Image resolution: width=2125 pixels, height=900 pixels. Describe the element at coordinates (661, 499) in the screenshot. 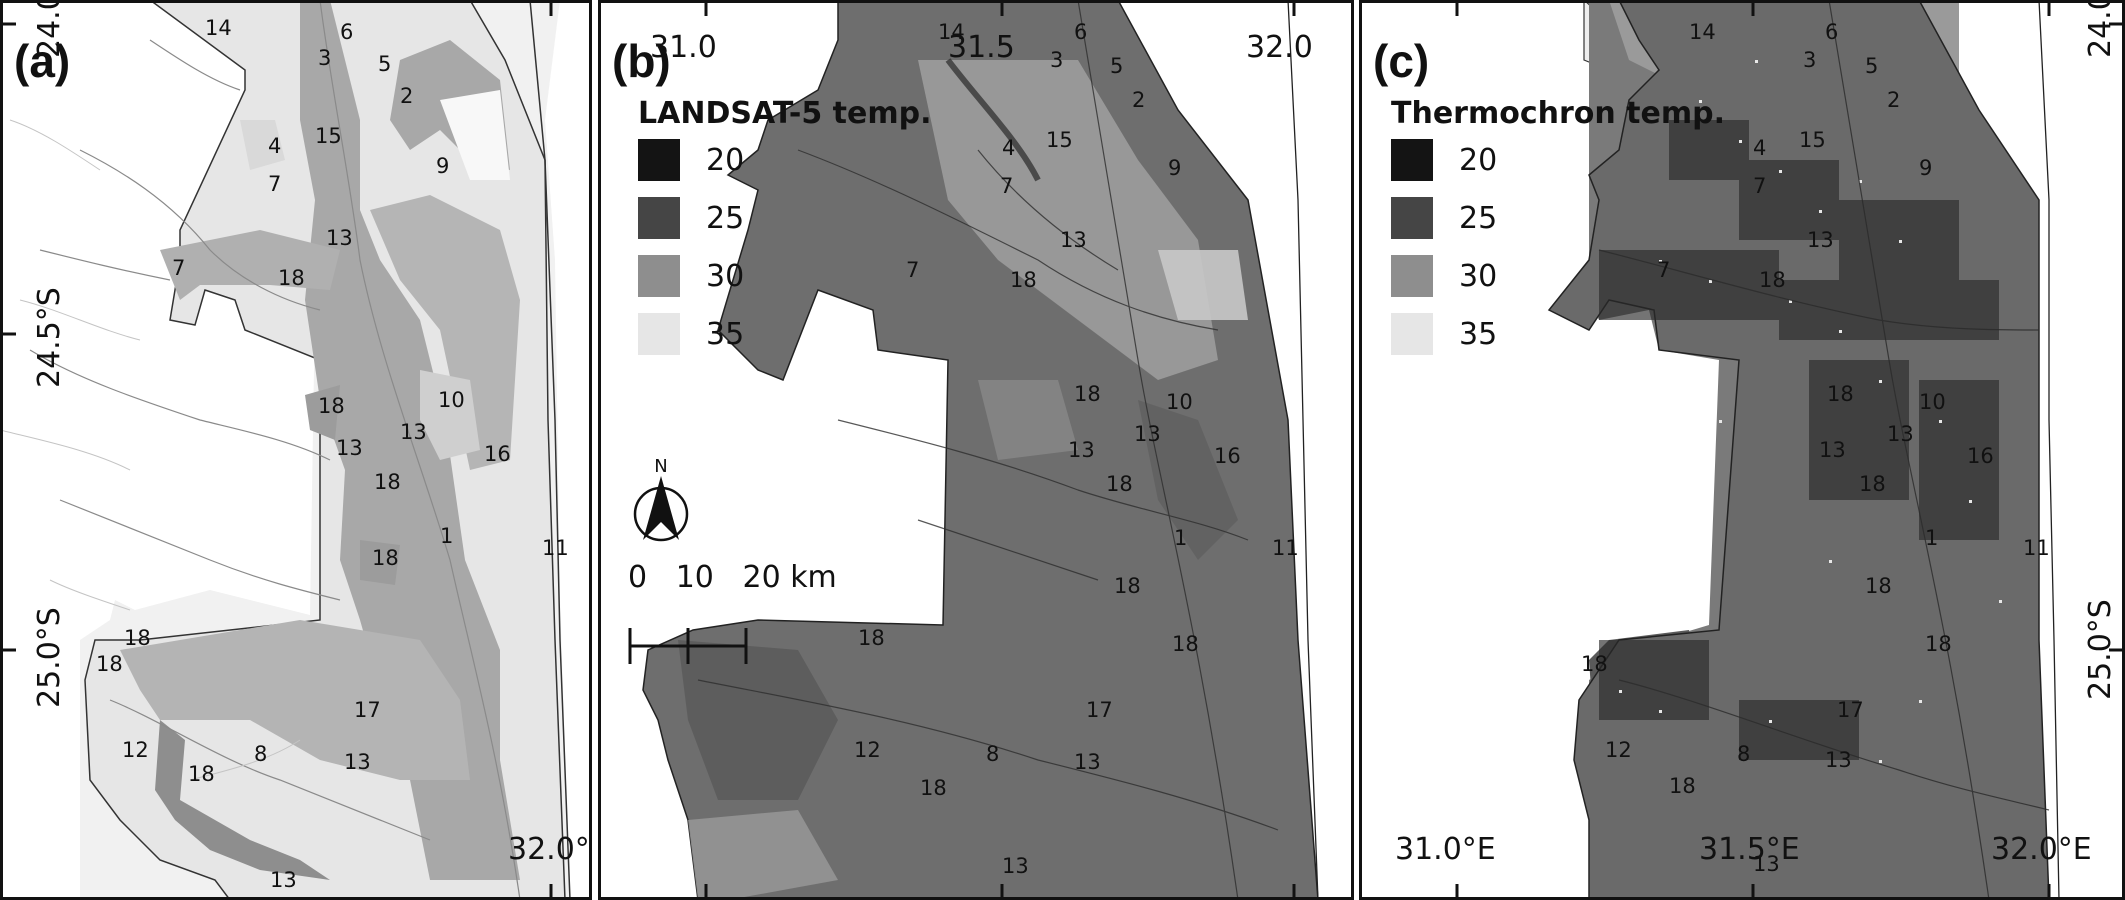

I see `north-arrow-icon: N` at that location.